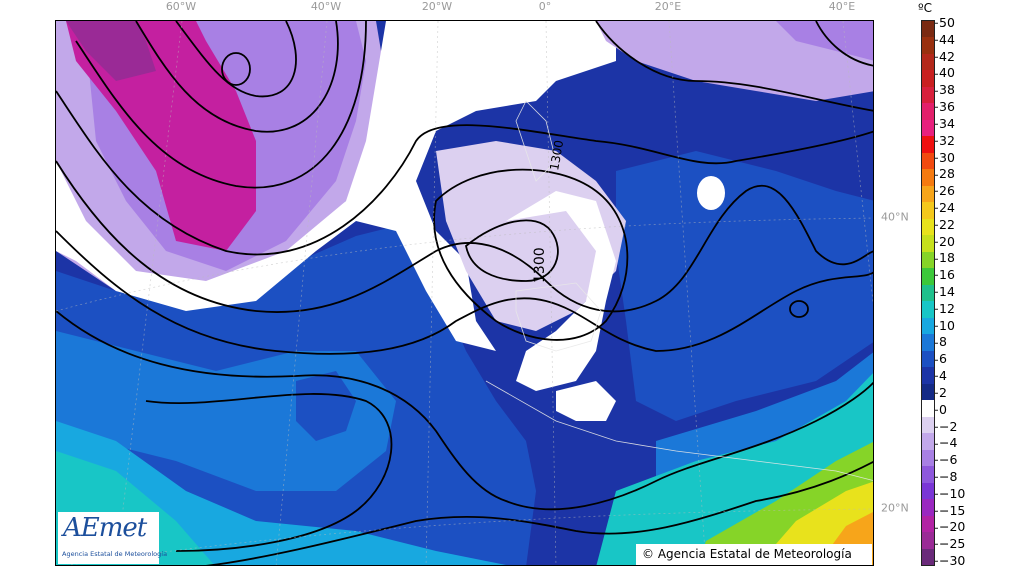 The height and width of the screenshot is (576, 1024). Describe the element at coordinates (945, 207) in the screenshot. I see `colorbar-tick-label: 24` at that location.